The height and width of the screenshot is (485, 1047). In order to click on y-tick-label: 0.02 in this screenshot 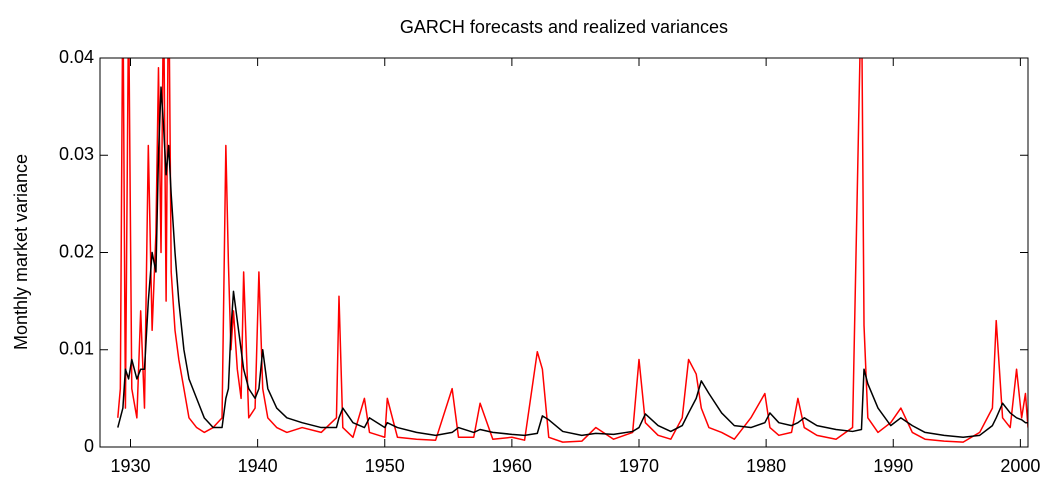, I will do `click(76, 251)`.